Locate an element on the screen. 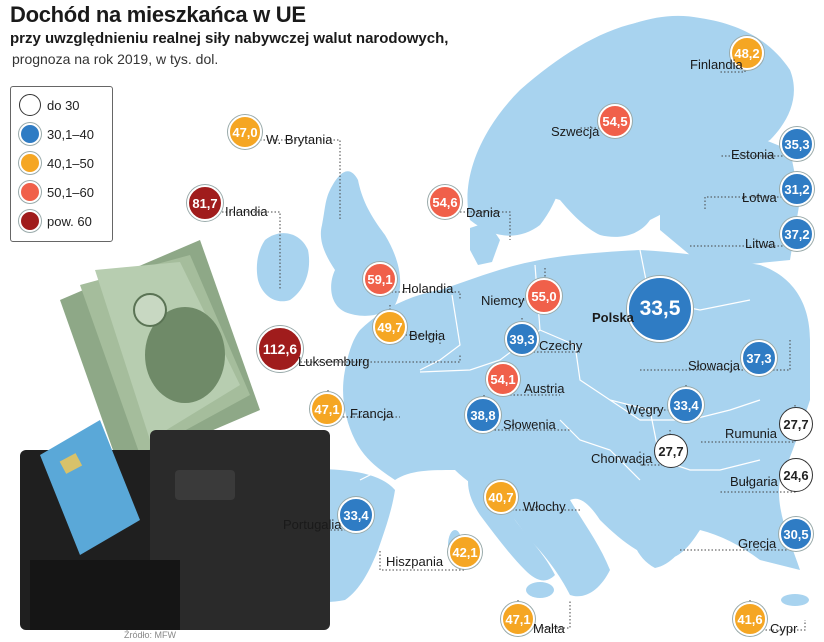 The width and height of the screenshot is (824, 642). legend-item: 50,1–60 is located at coordinates (56, 192).